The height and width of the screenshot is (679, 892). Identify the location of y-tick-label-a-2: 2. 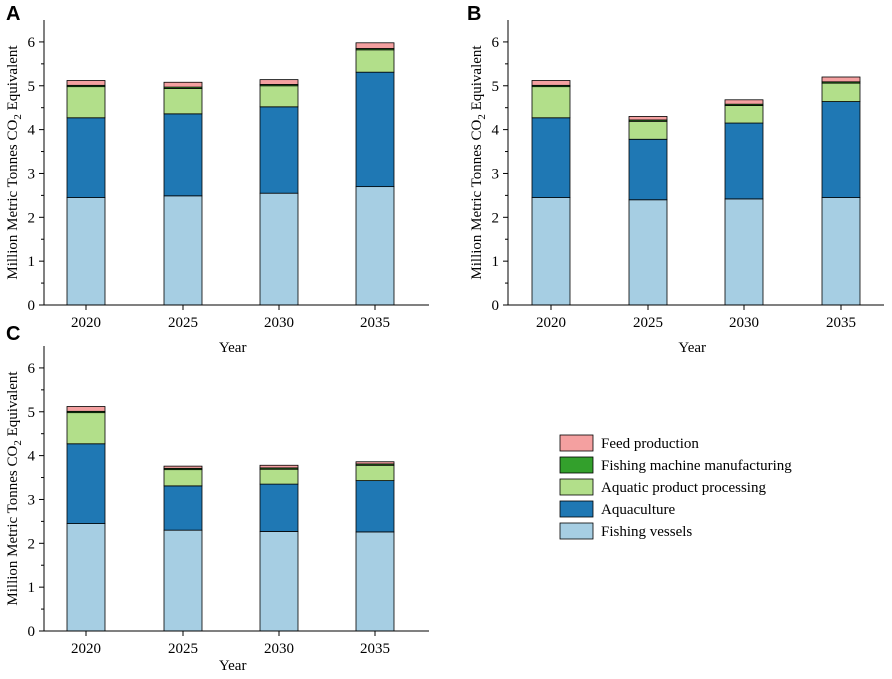
(32, 218).